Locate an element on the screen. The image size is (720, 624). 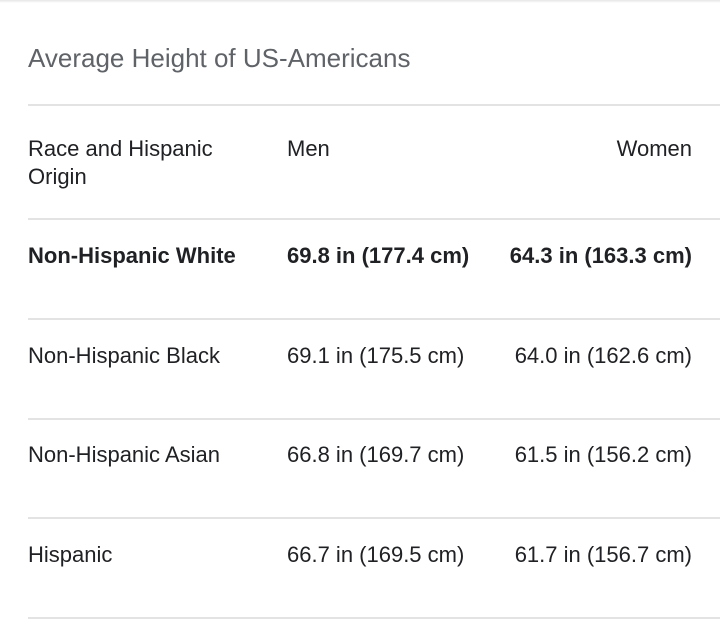
cell-women: 64.0 in (162.6 cm) is located at coordinates (603, 355).